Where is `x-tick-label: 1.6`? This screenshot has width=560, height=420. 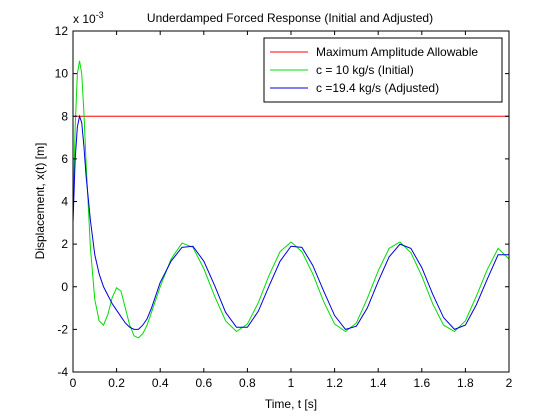
x-tick-label: 1.6 is located at coordinates (421, 383).